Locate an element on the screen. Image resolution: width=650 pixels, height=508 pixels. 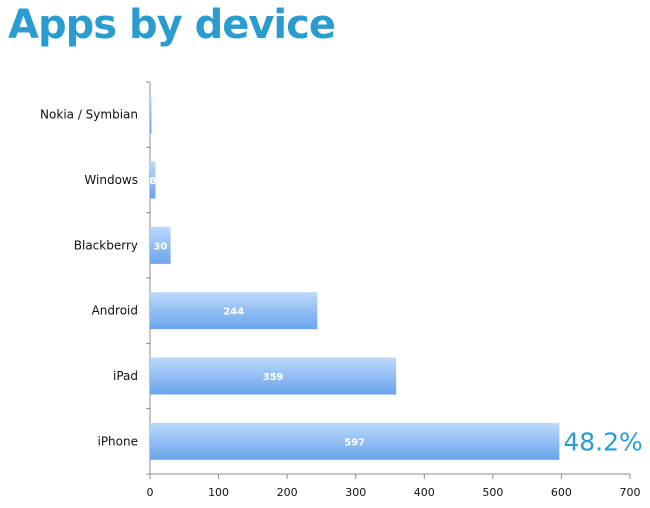
category-label: iPhone is located at coordinates (117, 441).